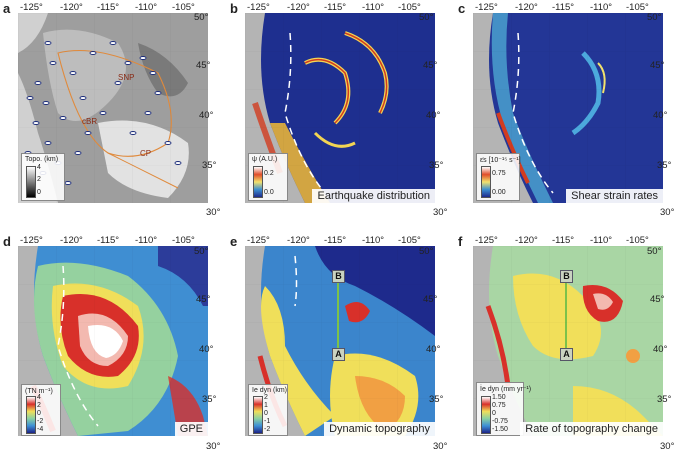  I want to click on topography-change-map, so click(568, 341).